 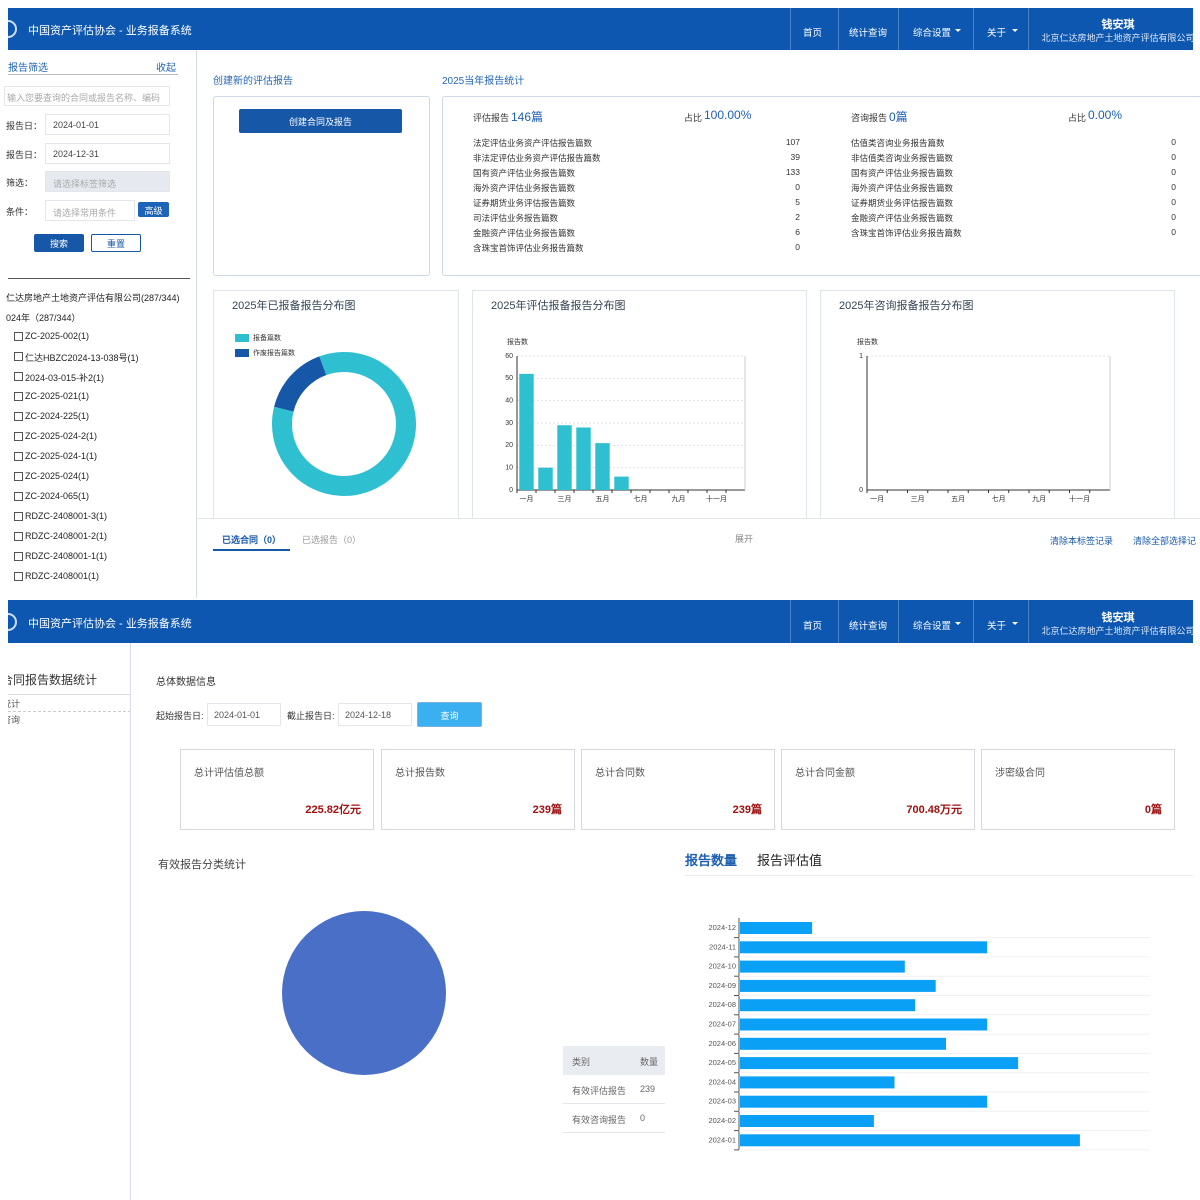 I want to click on expand-link: 展开, so click(x=744, y=539).